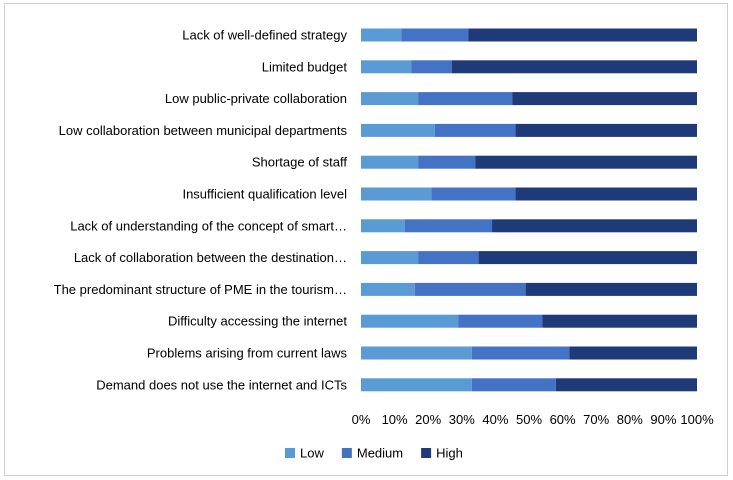 Image resolution: width=733 pixels, height=480 pixels. Describe the element at coordinates (630, 419) in the screenshot. I see `x-tick-label: 80%` at that location.